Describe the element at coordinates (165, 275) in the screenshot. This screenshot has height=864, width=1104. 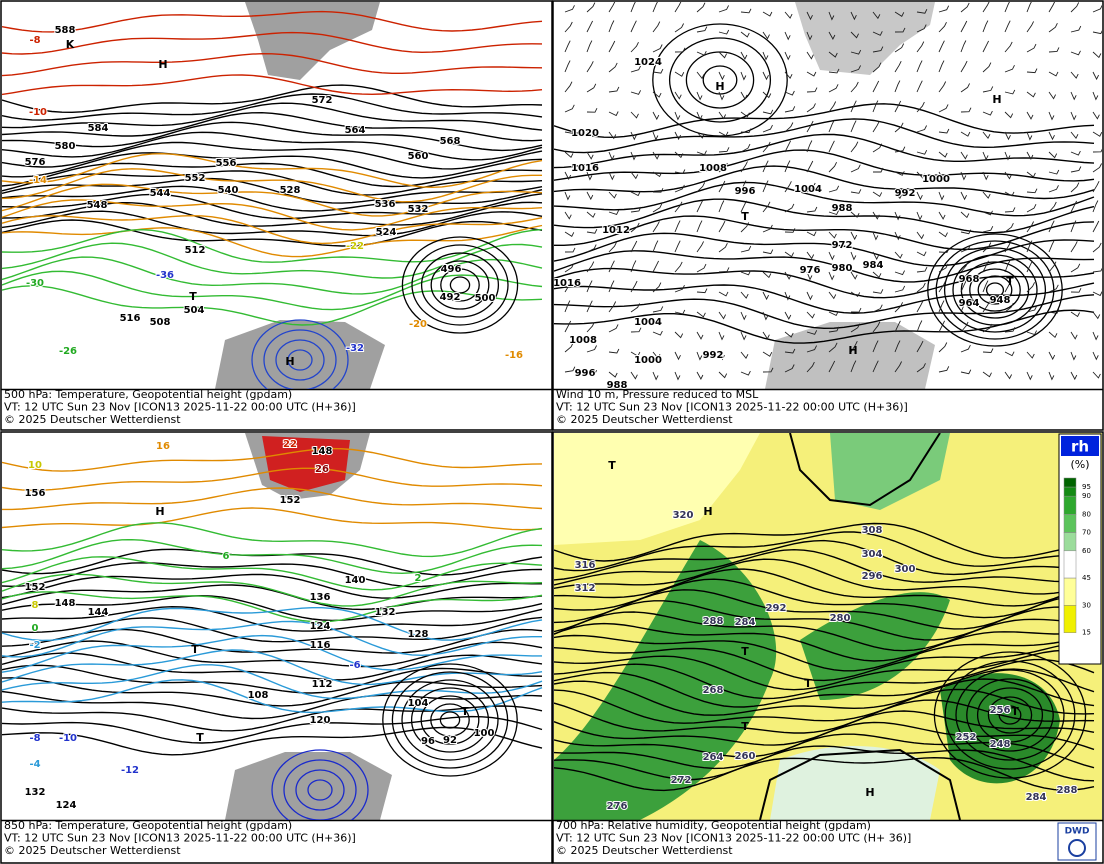
I see `contour-label: -36` at that location.